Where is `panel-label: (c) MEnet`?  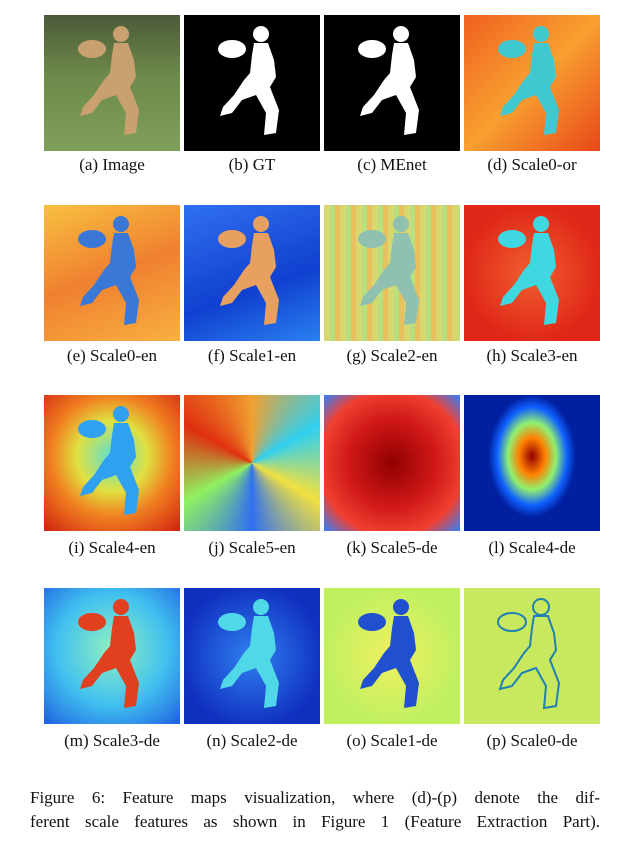 panel-label: (c) MEnet is located at coordinates (392, 164).